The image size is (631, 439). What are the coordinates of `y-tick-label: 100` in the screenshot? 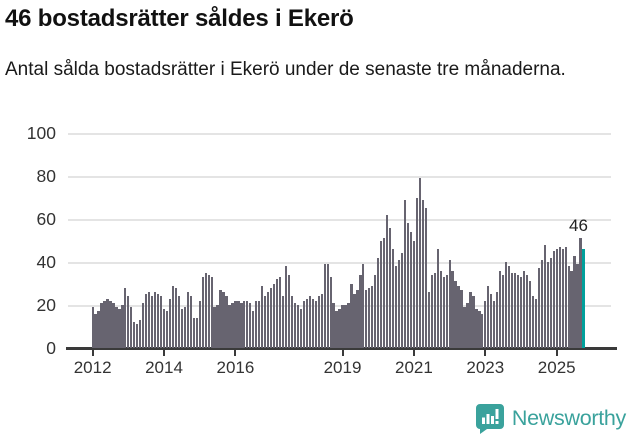 It's located at (41, 133).